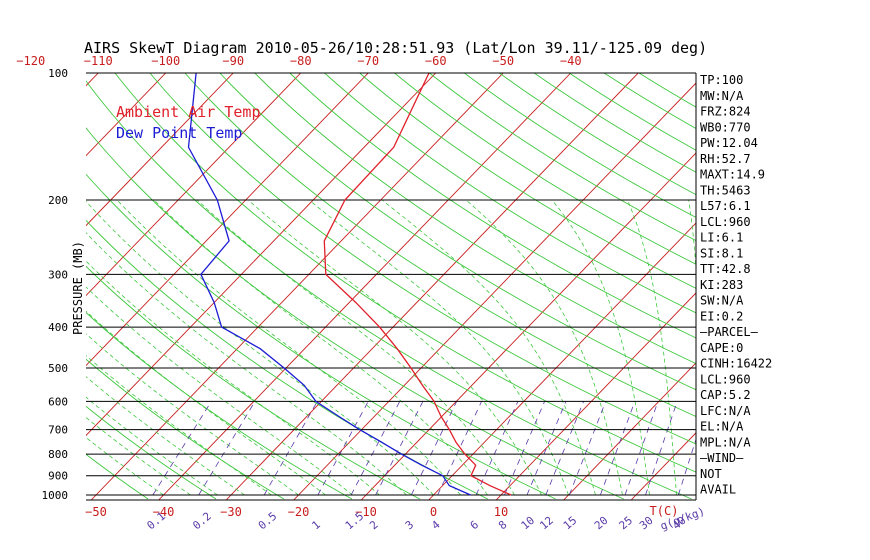 The height and width of the screenshot is (560, 870). I want to click on bottom-temp-tick-label: −20, so click(299, 512).